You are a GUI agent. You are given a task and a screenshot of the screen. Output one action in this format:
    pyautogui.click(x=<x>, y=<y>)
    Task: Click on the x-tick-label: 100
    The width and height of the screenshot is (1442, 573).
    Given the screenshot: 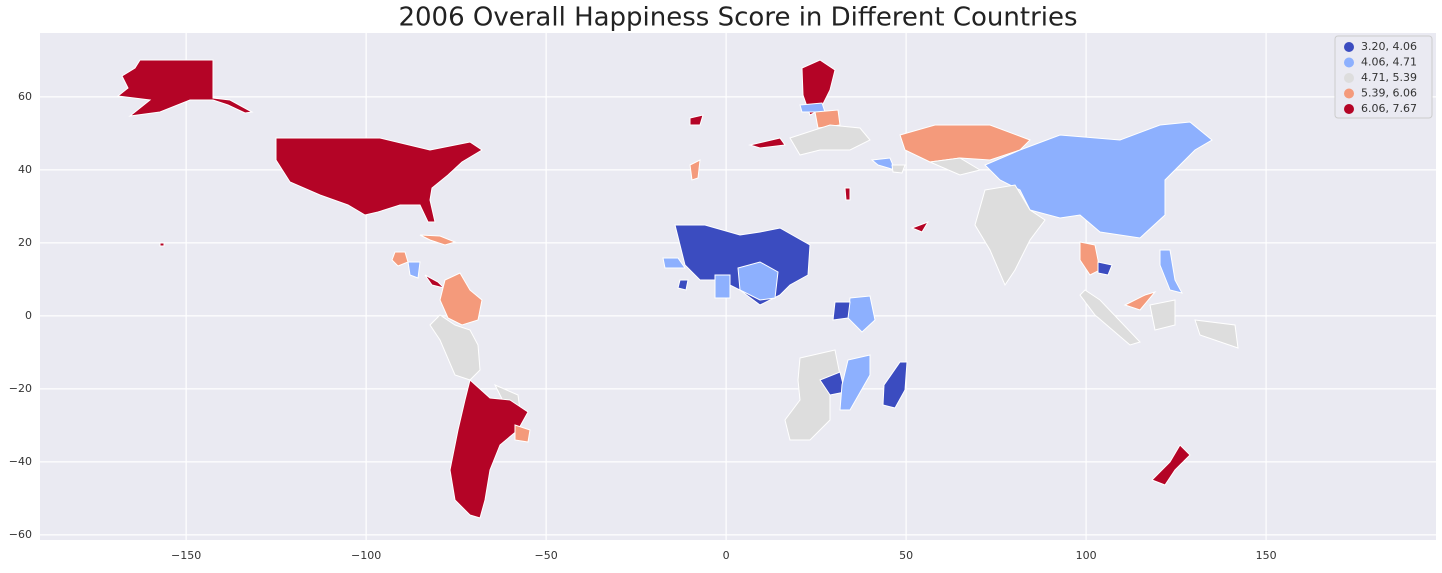 What is the action you would take?
    pyautogui.click(x=1086, y=555)
    